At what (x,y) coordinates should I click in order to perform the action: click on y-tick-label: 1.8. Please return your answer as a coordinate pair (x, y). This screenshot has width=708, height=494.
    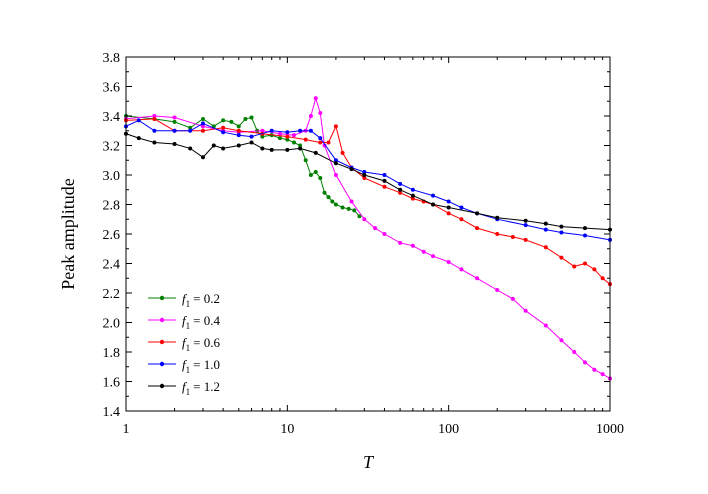
    Looking at the image, I should click on (112, 353).